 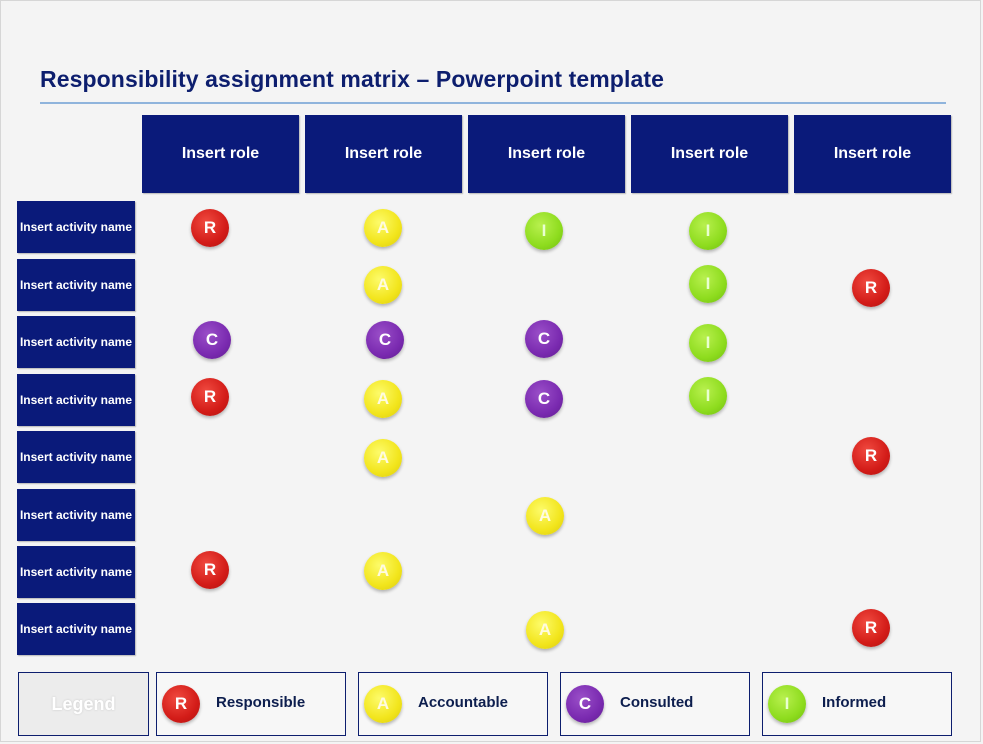 What do you see at coordinates (210, 570) in the screenshot?
I see `matrix-cell-r7-c1: R` at bounding box center [210, 570].